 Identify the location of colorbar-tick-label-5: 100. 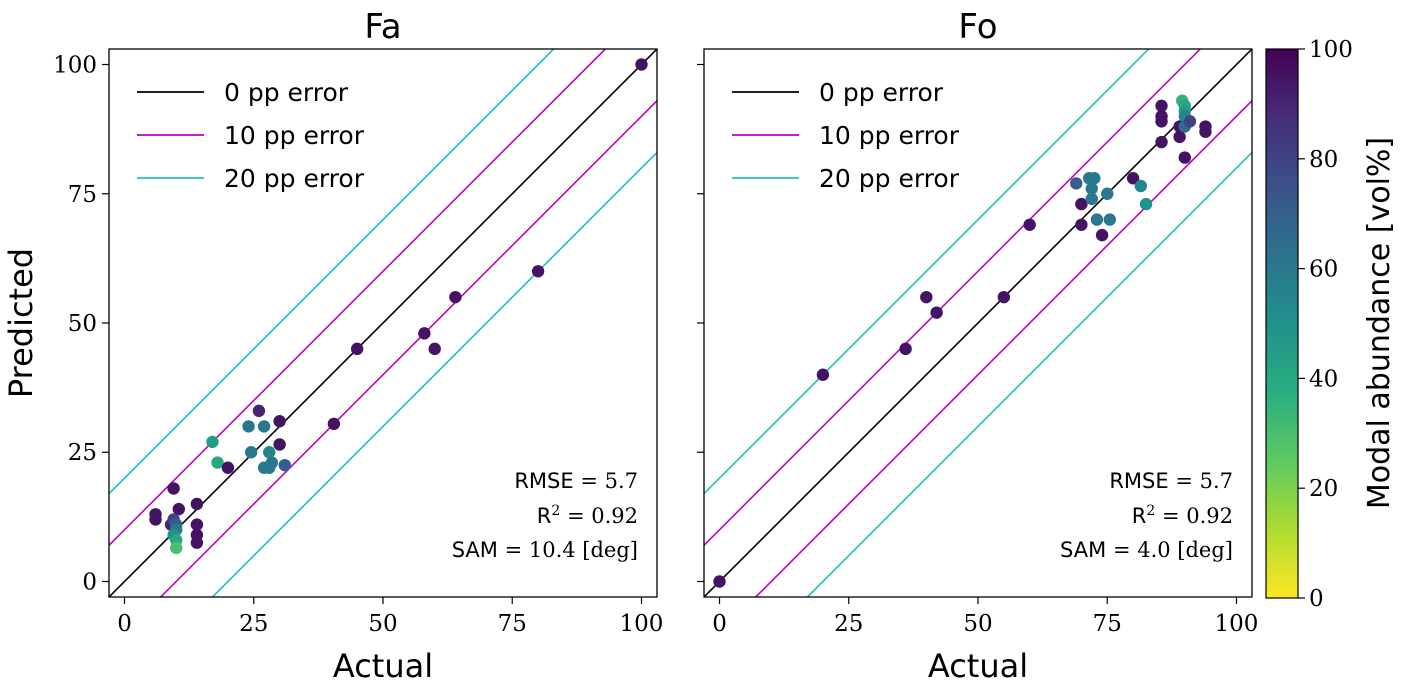
(1331, 50).